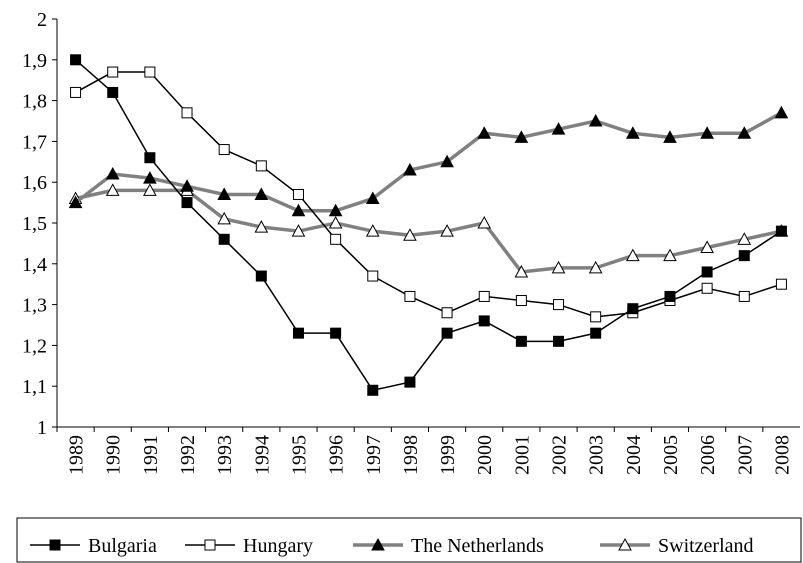  What do you see at coordinates (634, 455) in the screenshot?
I see `x-tick-label: 2004` at bounding box center [634, 455].